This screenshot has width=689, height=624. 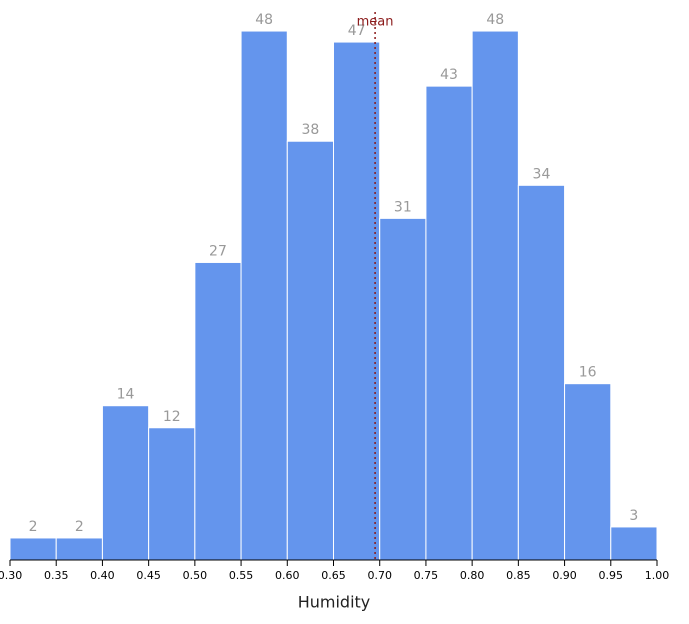 I want to click on x-tick-label: 0.50, so click(x=195, y=575).